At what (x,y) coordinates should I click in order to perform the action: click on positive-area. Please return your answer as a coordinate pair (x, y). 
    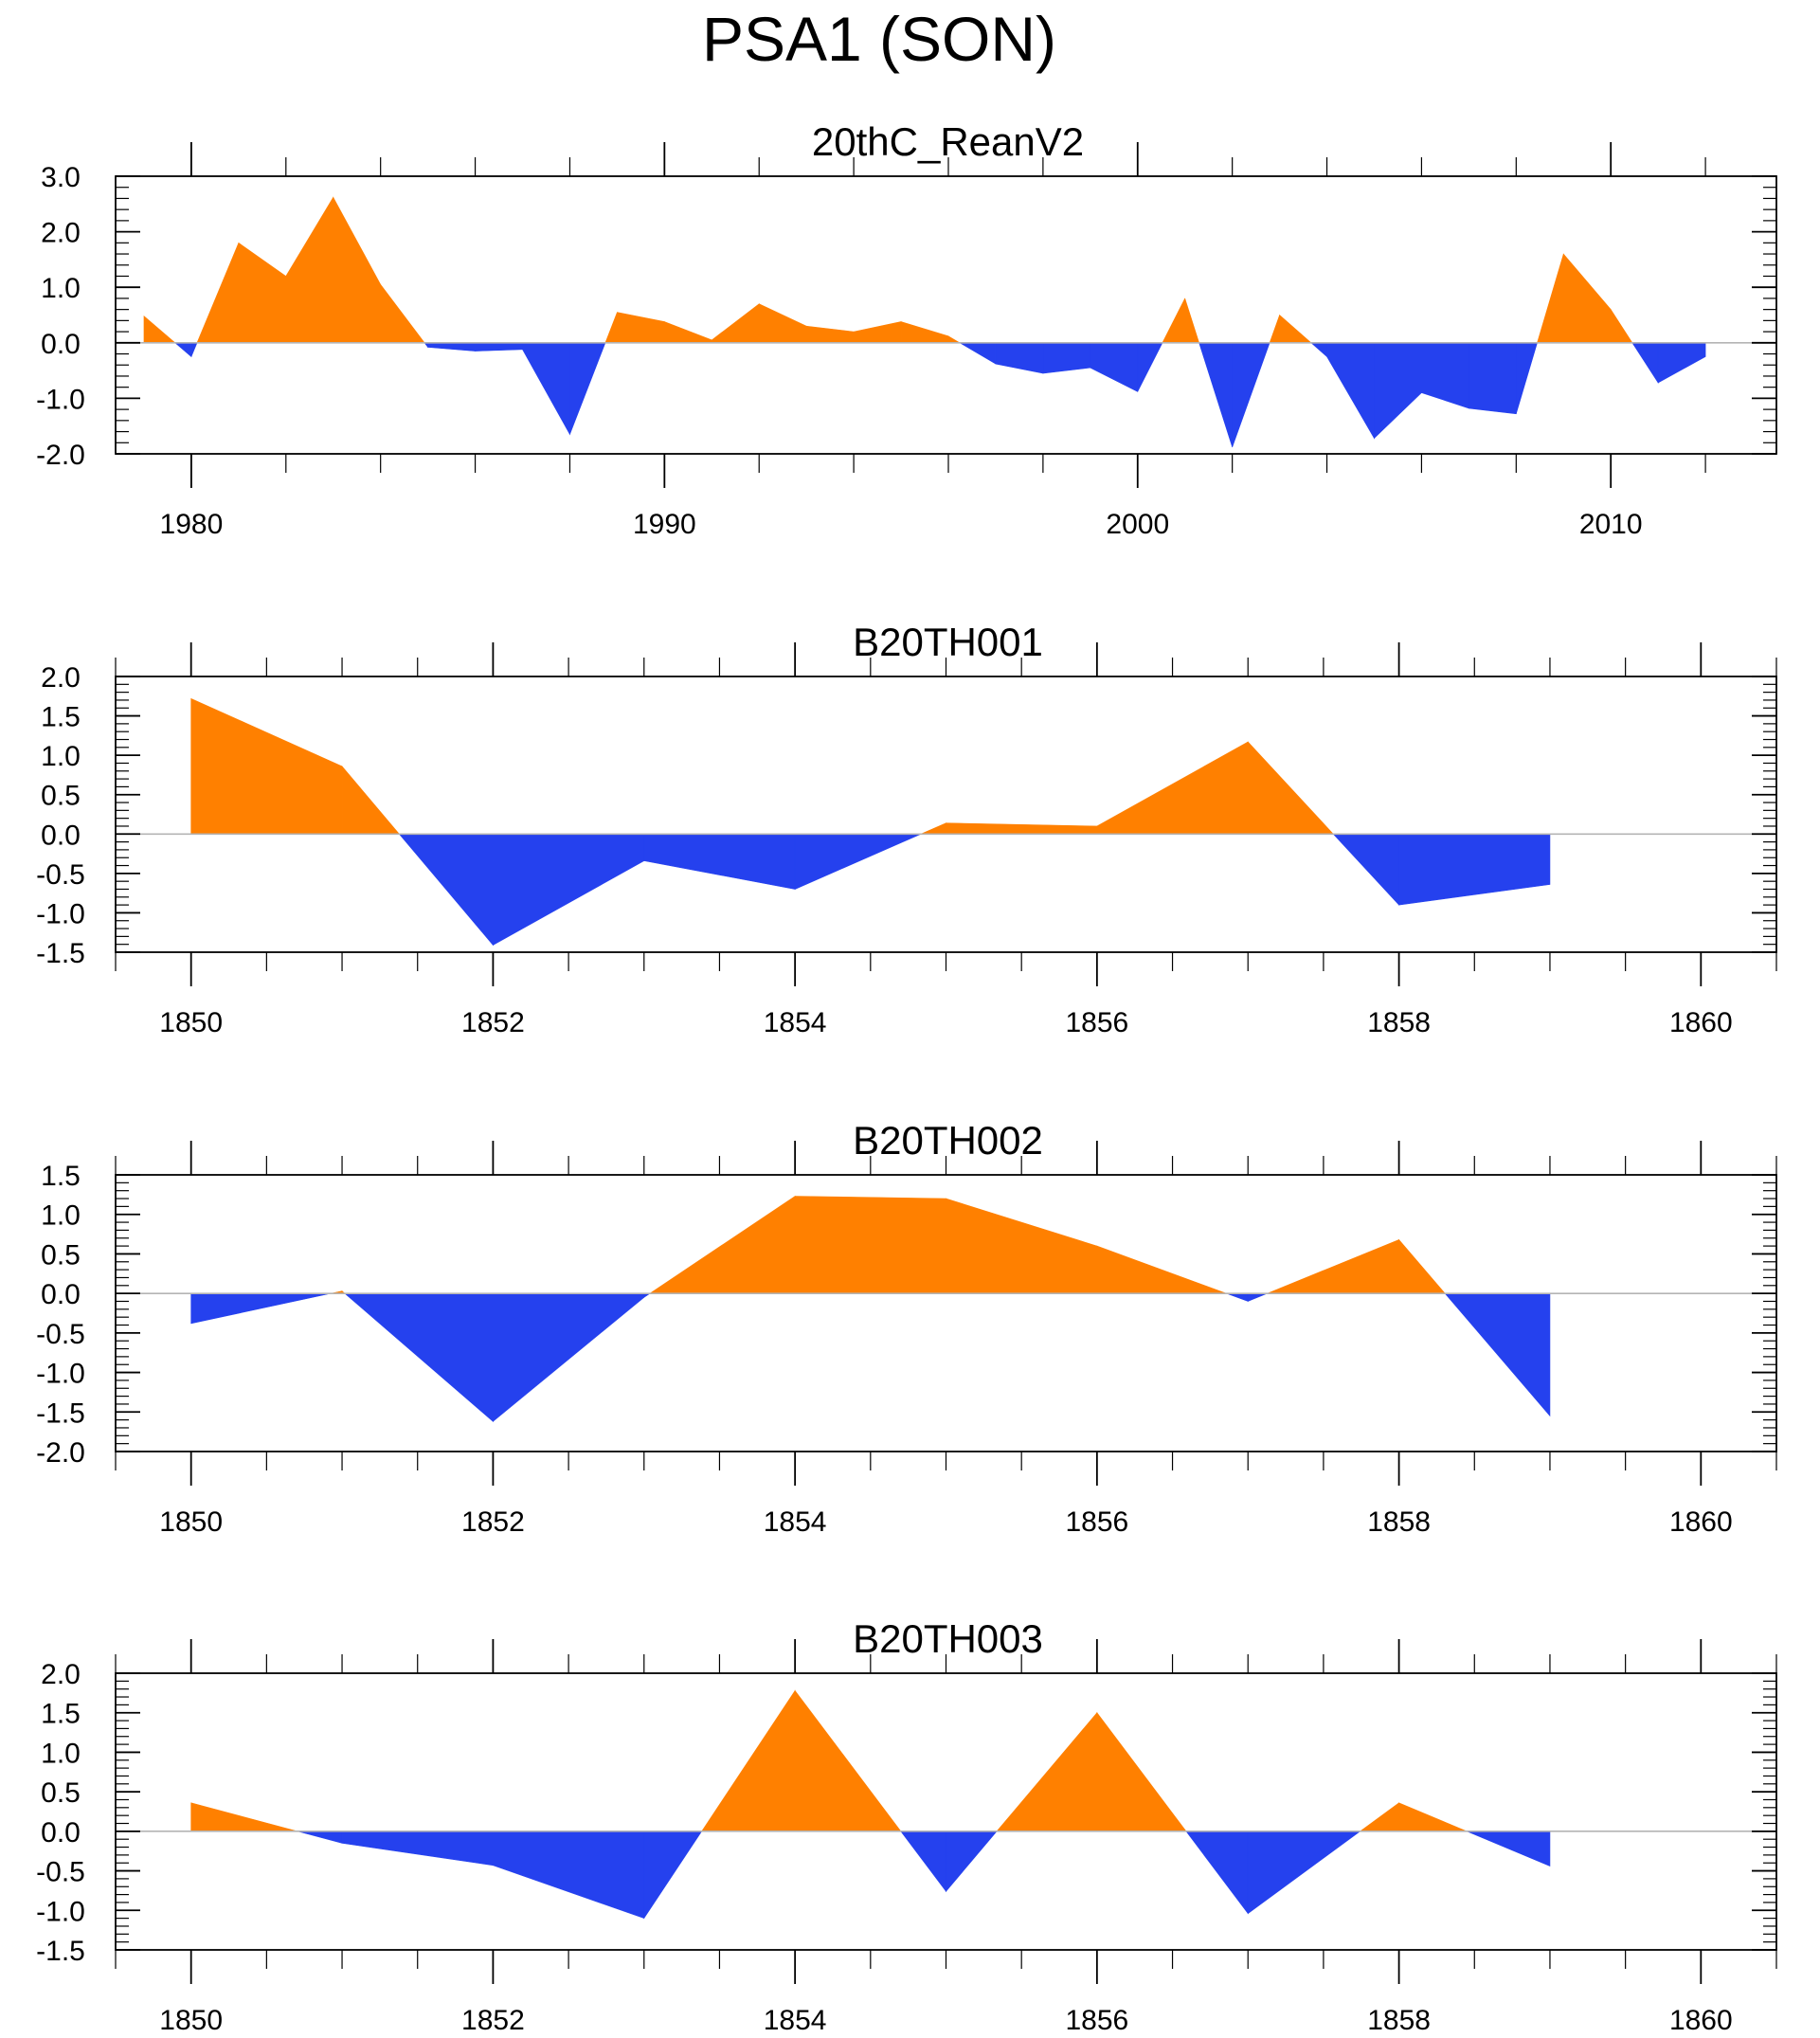
    Looking at the image, I should click on (870, 1245).